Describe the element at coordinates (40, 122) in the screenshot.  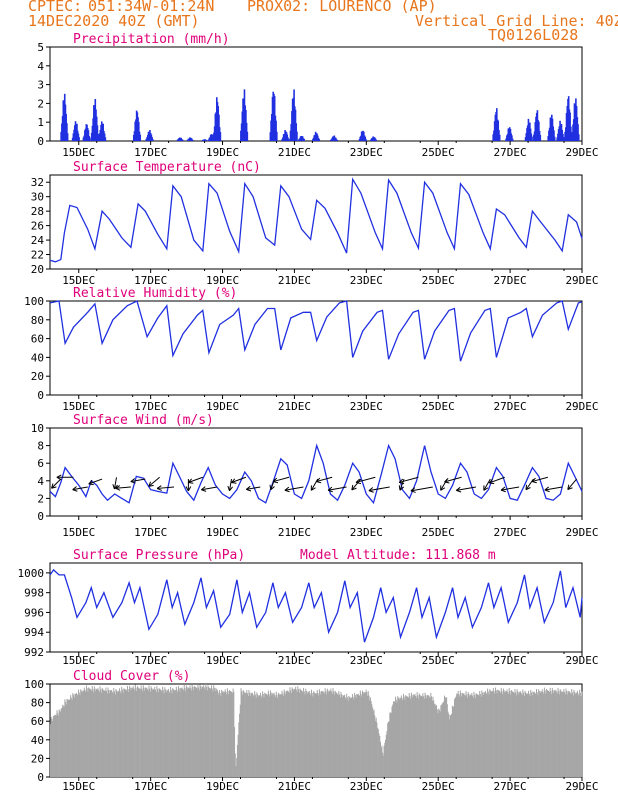
I see `y-tick-label: 1` at that location.